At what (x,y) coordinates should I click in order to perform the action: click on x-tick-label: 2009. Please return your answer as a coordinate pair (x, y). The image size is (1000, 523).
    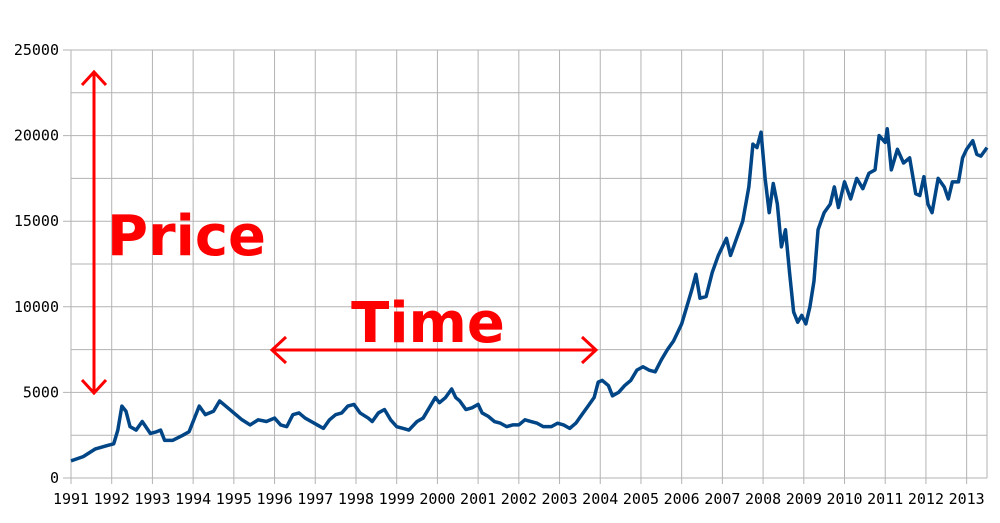
    Looking at the image, I should click on (804, 499).